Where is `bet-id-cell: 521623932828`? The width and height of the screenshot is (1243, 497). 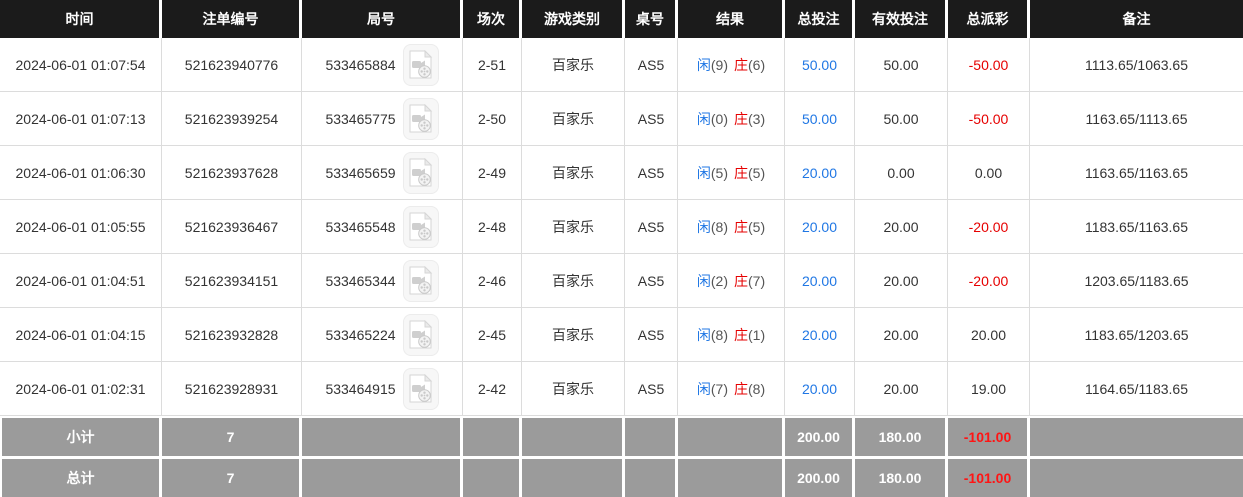
bet-id-cell: 521623932828 is located at coordinates (232, 335).